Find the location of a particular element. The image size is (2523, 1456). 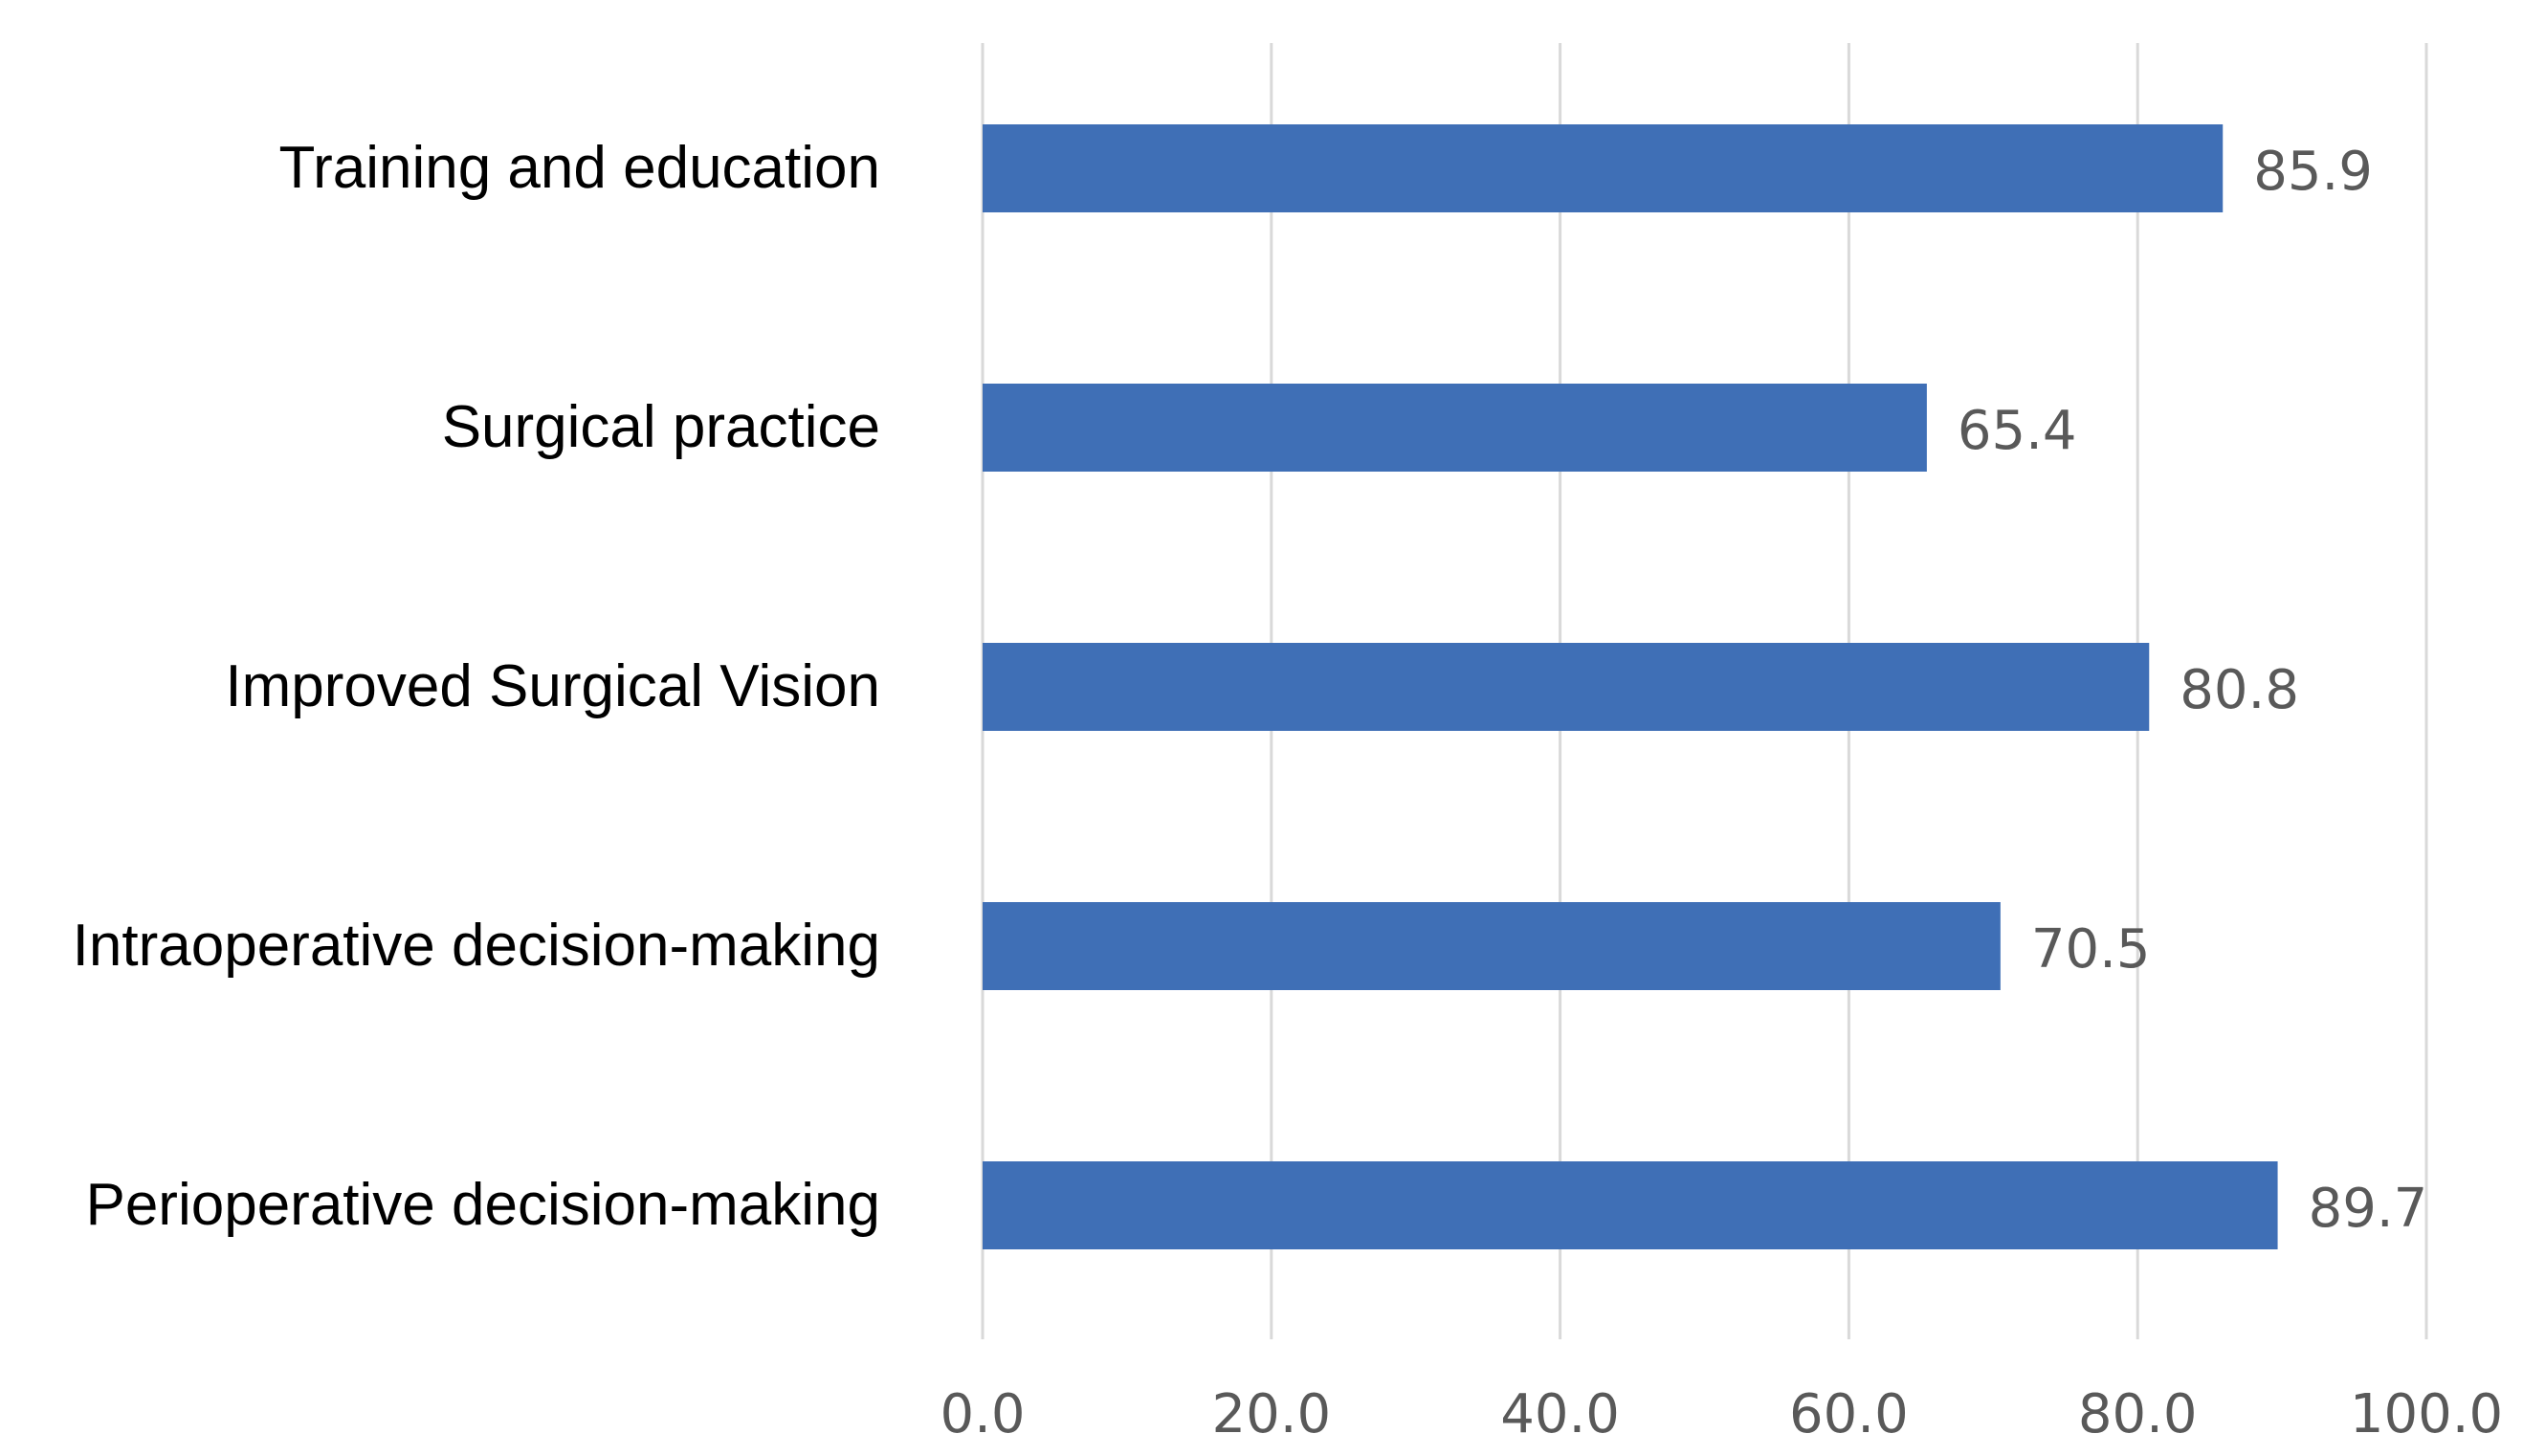

data-label: 70.5 is located at coordinates (2091, 950).